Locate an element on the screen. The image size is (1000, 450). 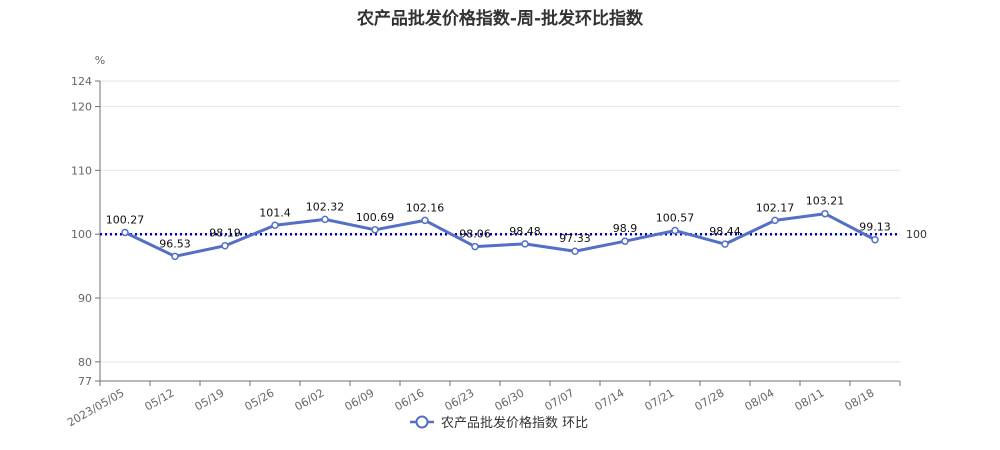
x-tick-label: 07/07 is located at coordinates (560, 399).